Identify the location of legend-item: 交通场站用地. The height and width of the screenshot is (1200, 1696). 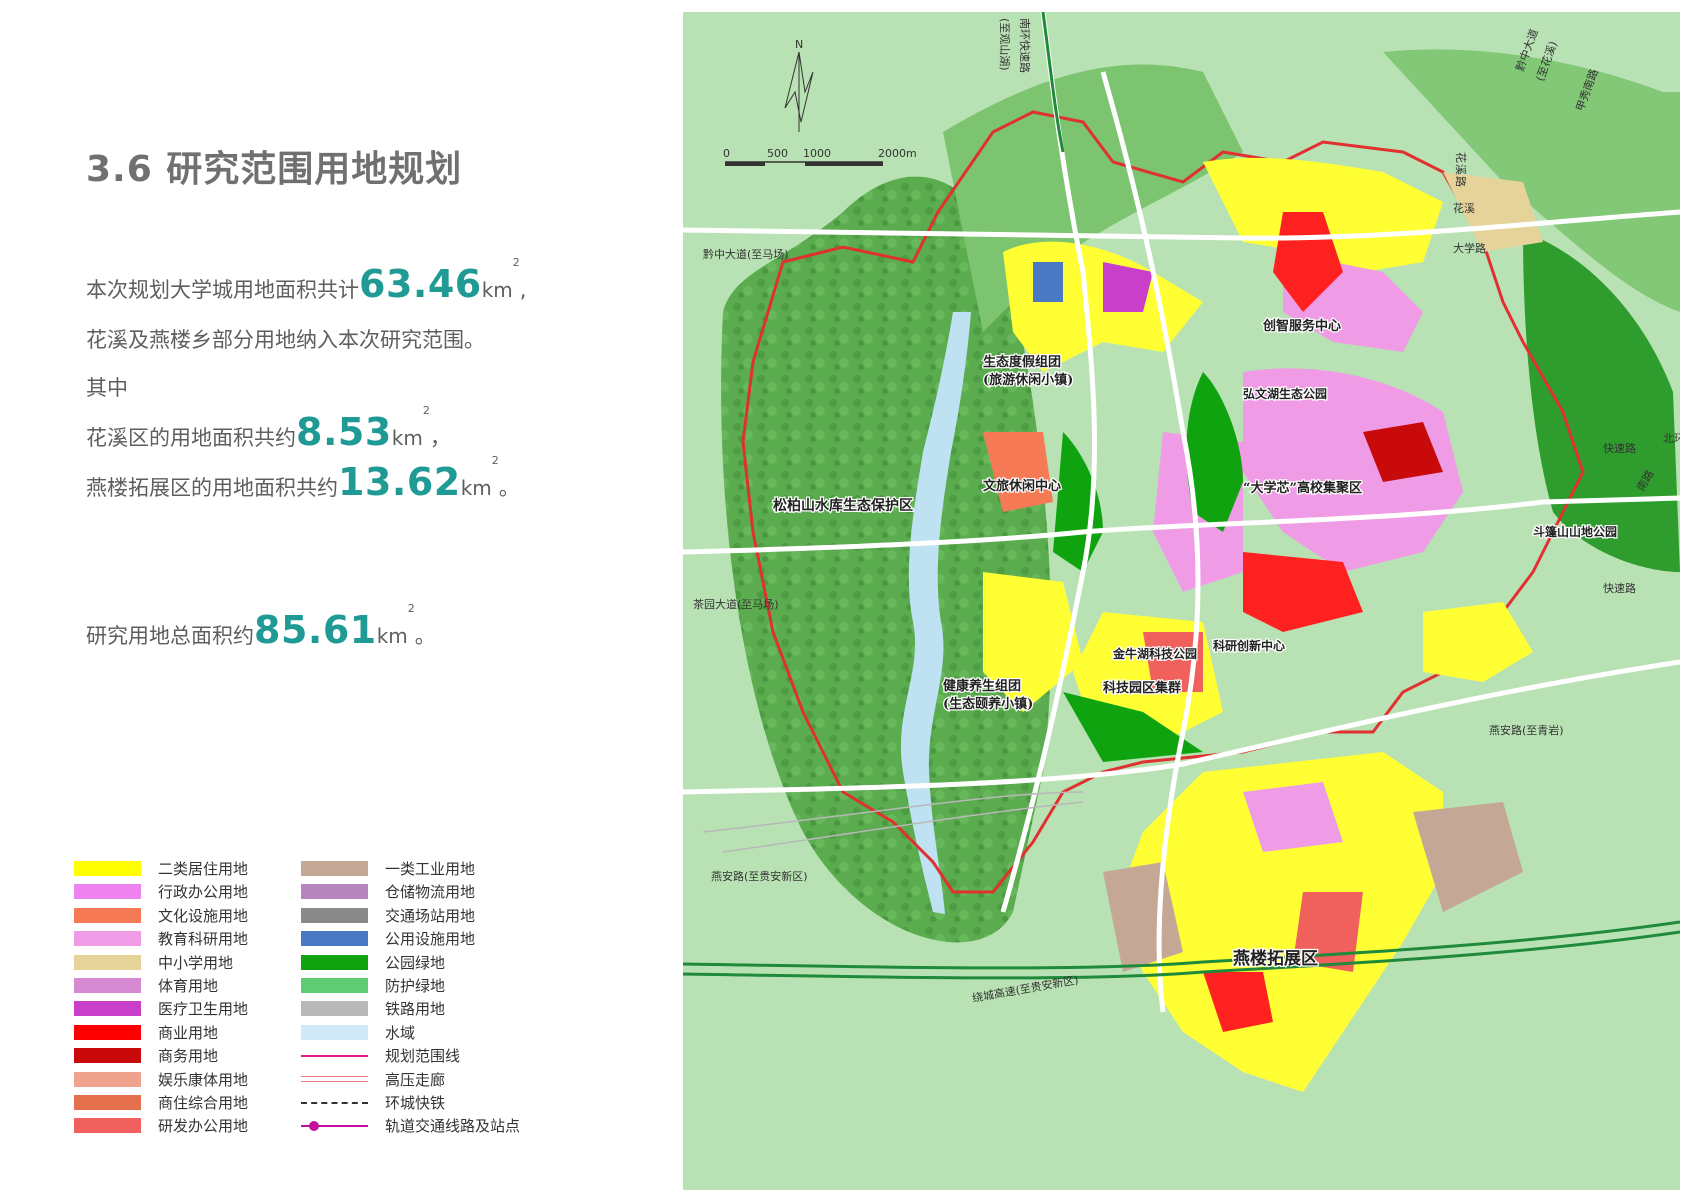
(416, 915).